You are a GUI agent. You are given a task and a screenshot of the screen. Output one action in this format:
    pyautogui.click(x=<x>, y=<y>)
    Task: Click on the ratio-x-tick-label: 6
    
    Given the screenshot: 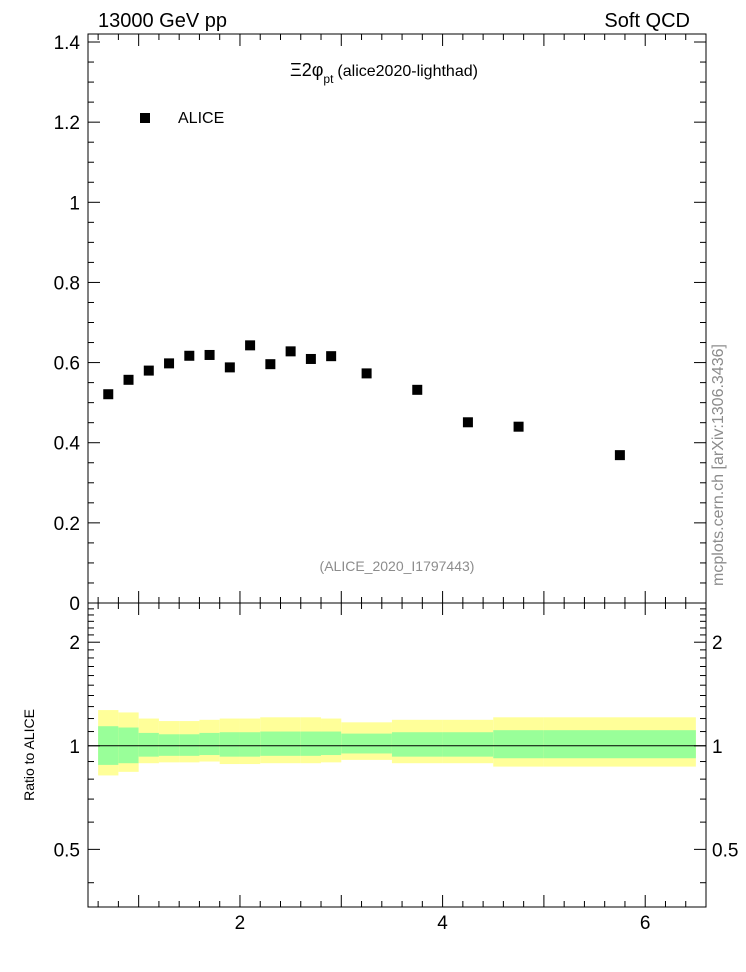 What is the action you would take?
    pyautogui.click(x=645, y=923)
    